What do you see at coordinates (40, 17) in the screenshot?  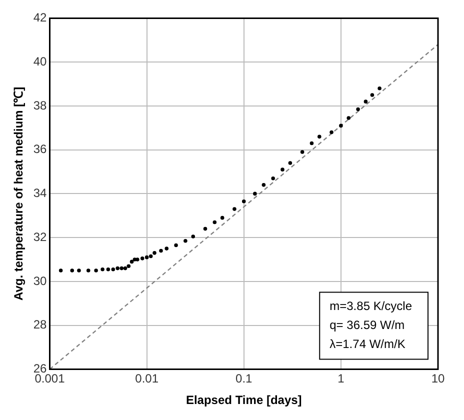 I see `y-tick-label: 42` at bounding box center [40, 17].